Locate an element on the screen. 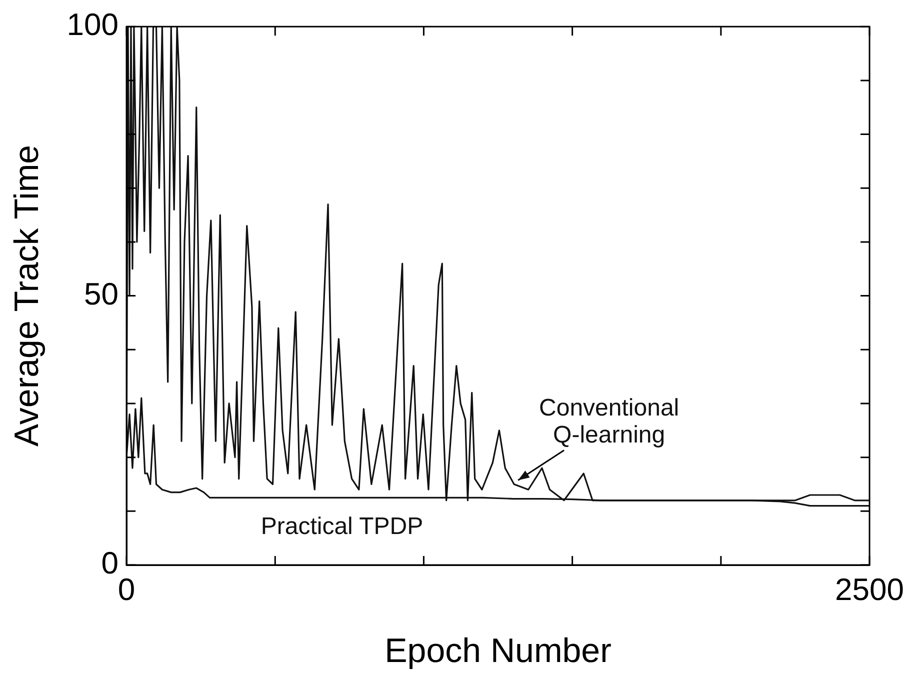  x-axis-title: Epoch Number is located at coordinates (498, 651).